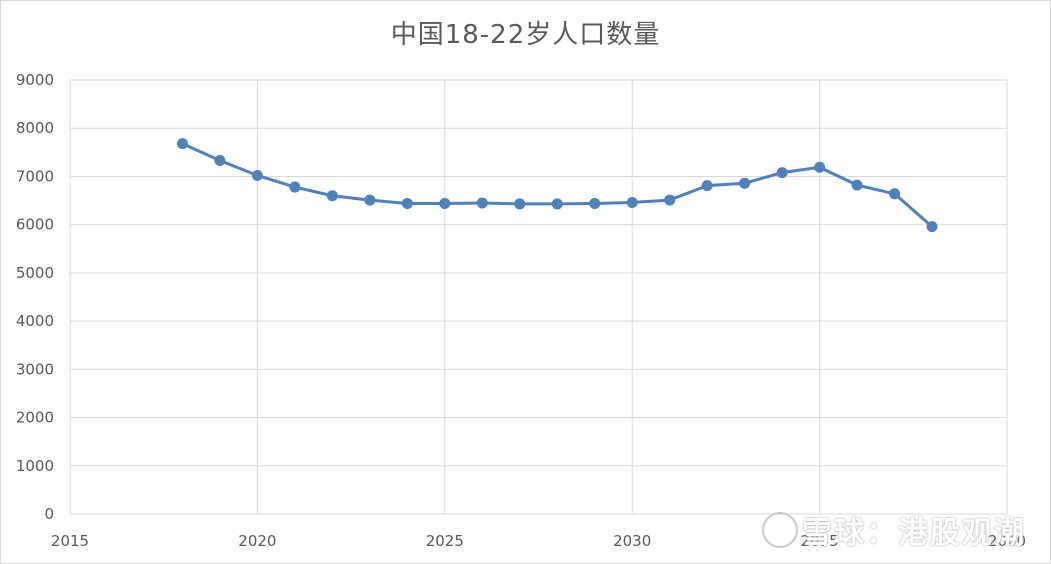 The width and height of the screenshot is (1051, 564). I want to click on y-tick-label: 3000, so click(35, 369).